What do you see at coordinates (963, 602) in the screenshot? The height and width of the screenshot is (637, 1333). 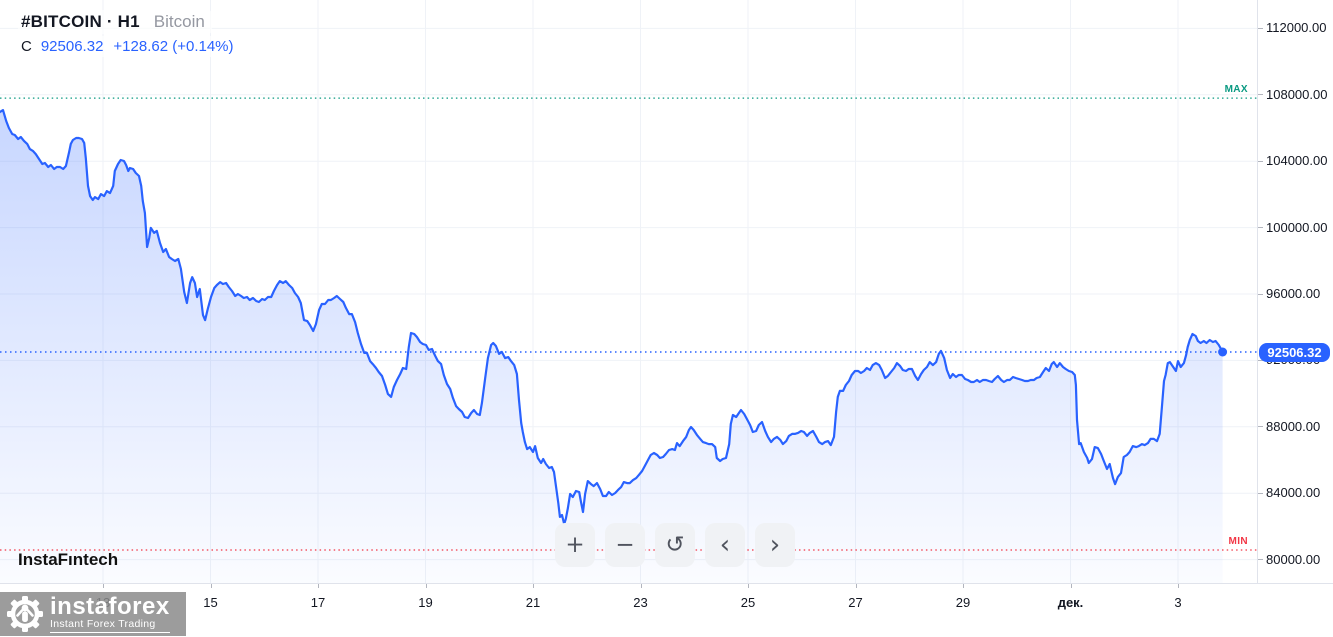 I see `time-axis-label: 29` at bounding box center [963, 602].